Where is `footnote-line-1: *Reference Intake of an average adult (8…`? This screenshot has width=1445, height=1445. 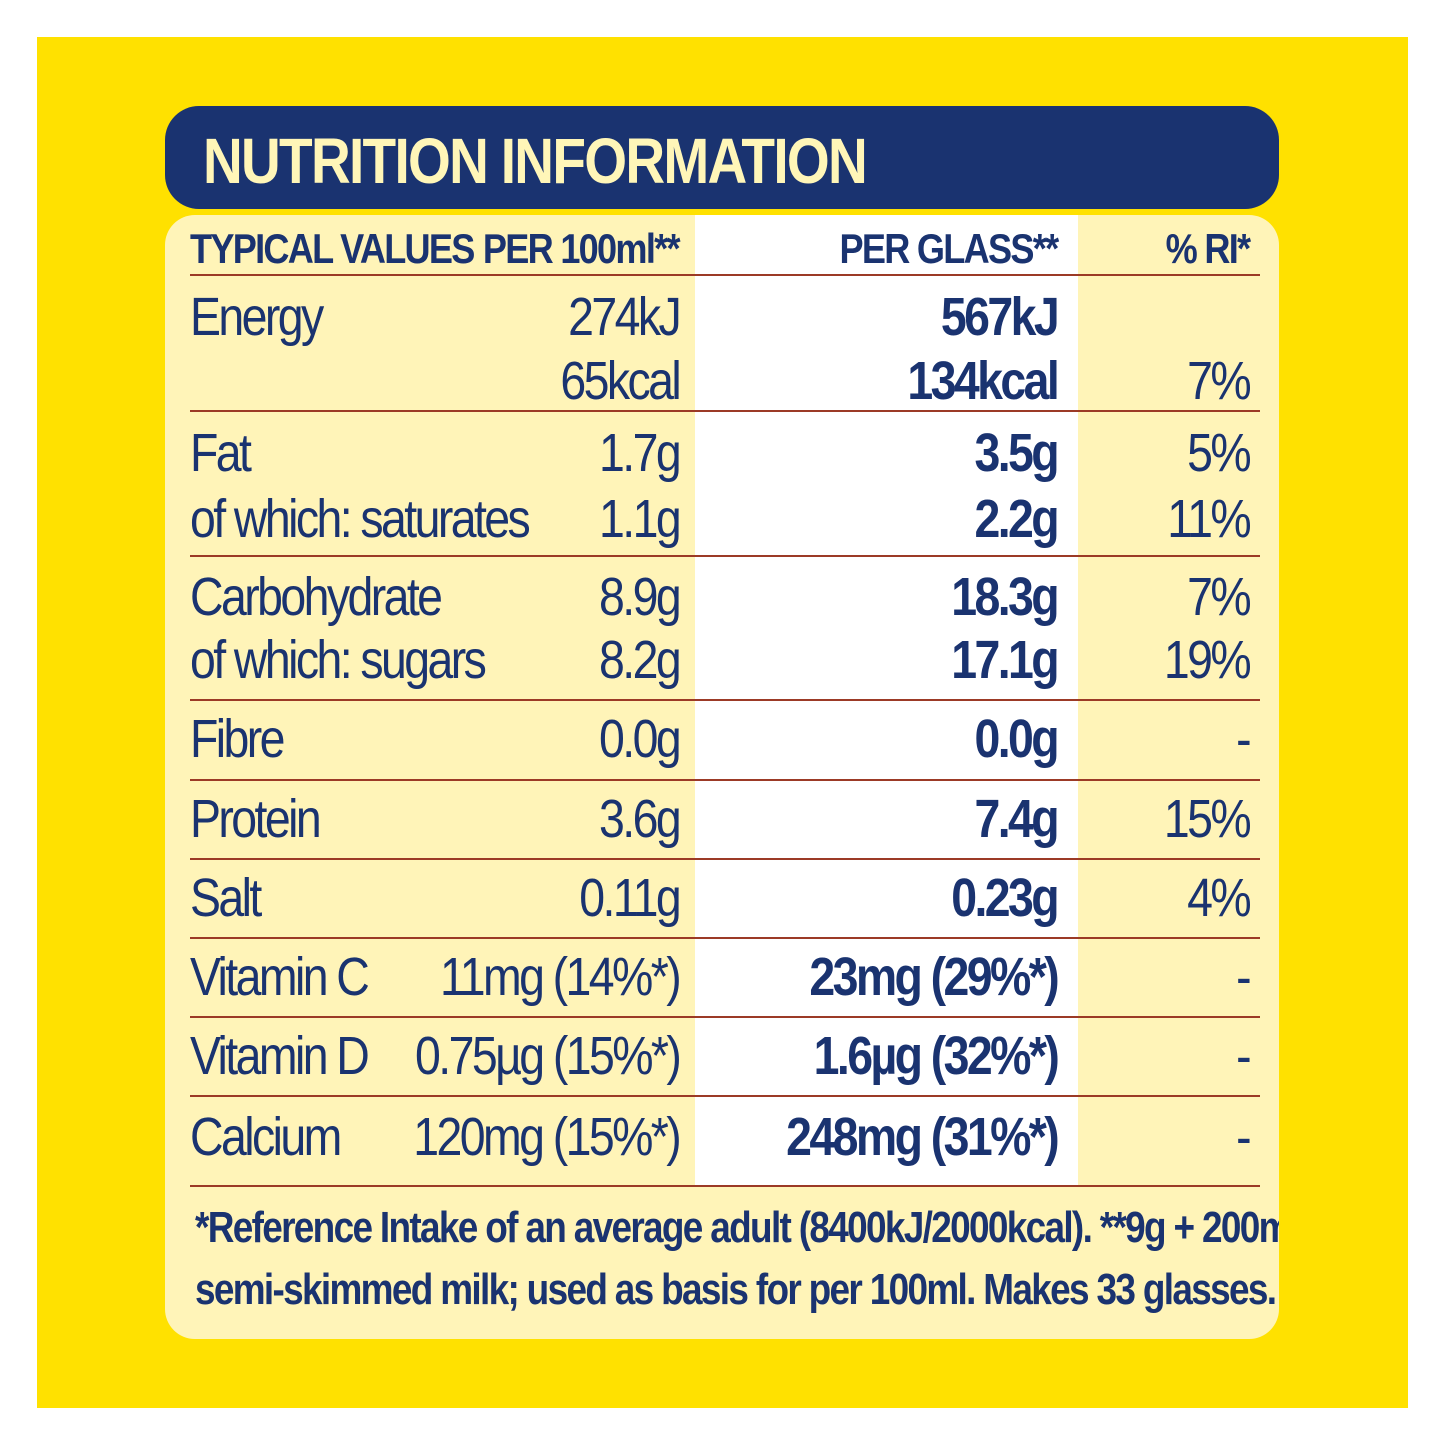 footnote-line-1: *Reference Intake of an average adult (8… is located at coordinates (737, 1227).